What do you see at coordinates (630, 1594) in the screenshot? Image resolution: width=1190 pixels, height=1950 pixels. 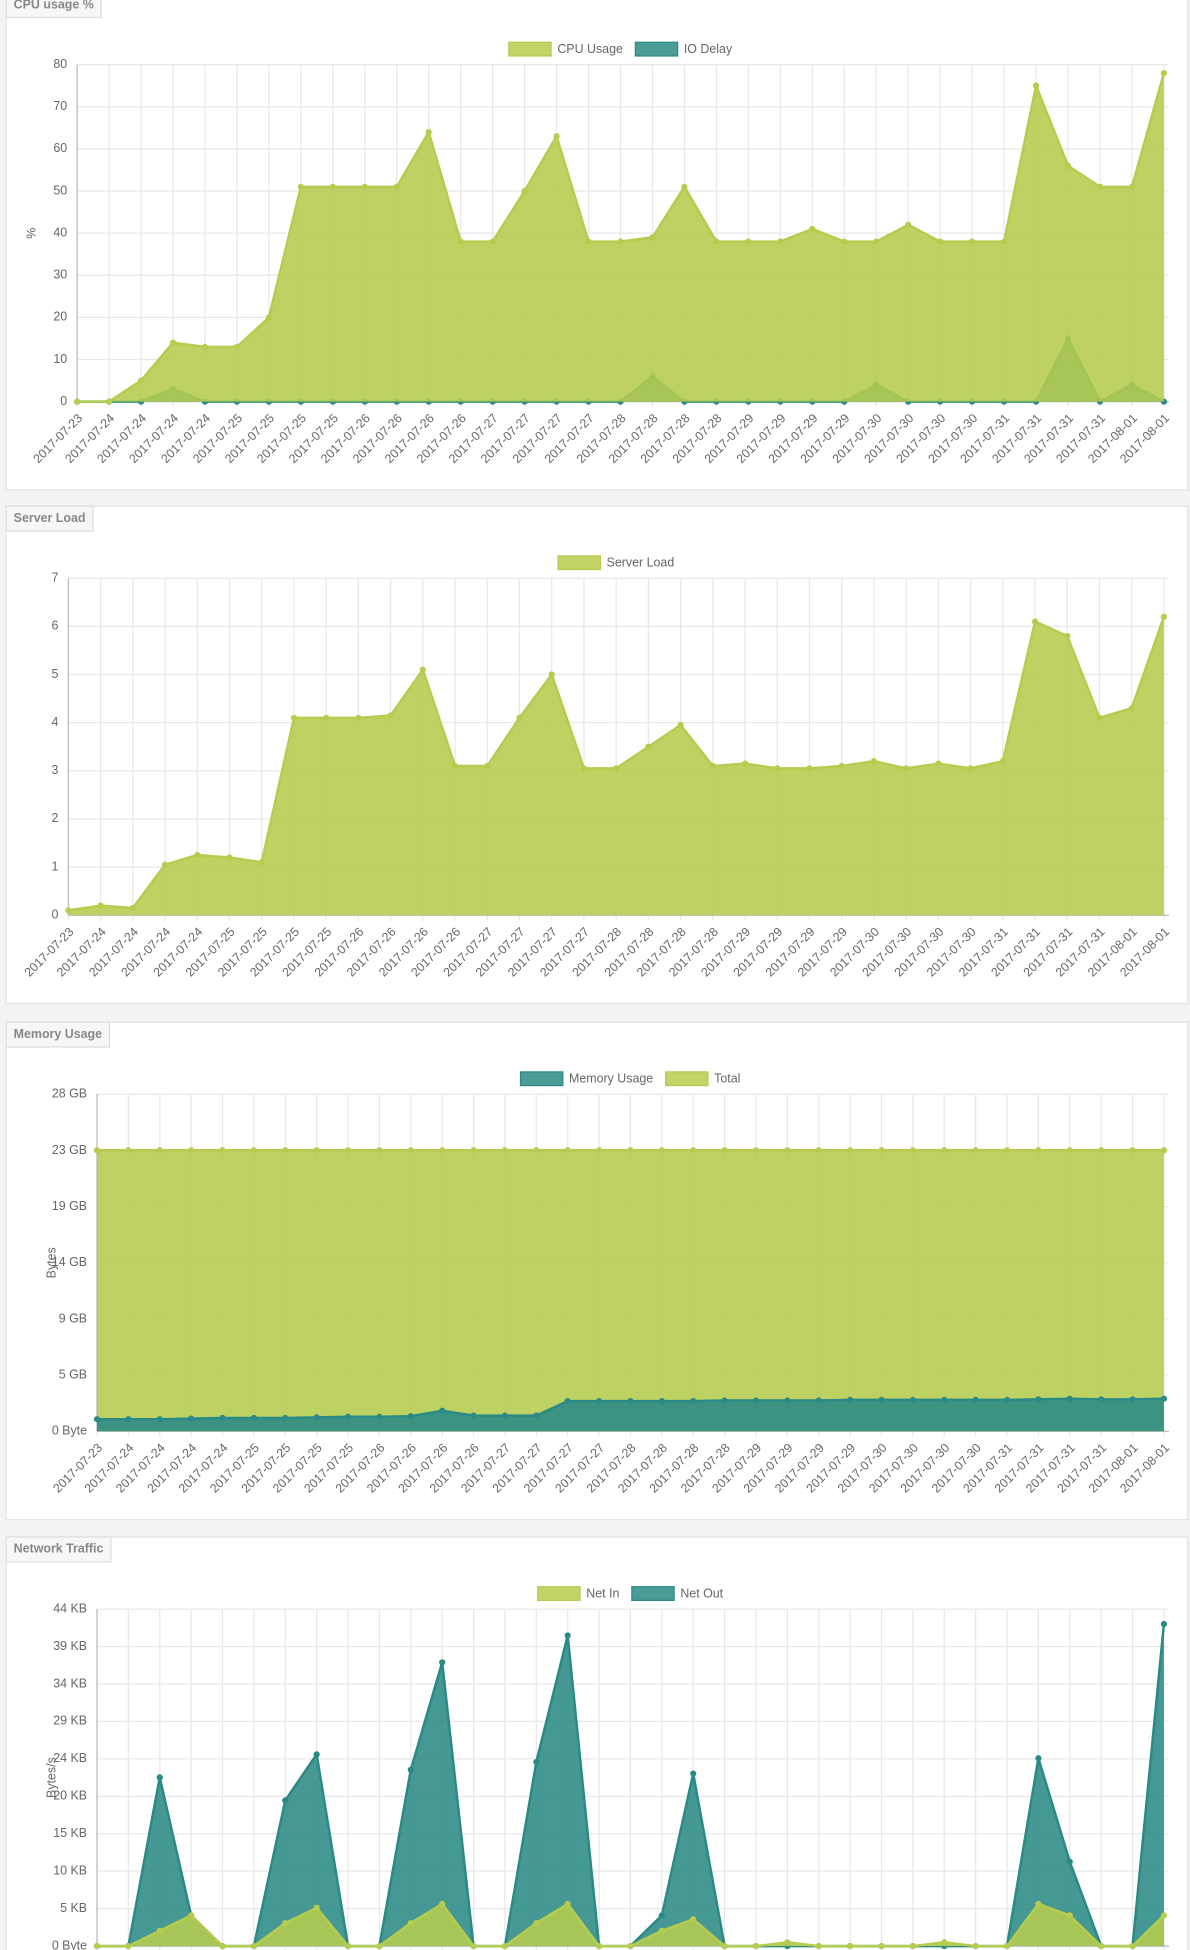 I see `legend: Net In Net Out` at bounding box center [630, 1594].